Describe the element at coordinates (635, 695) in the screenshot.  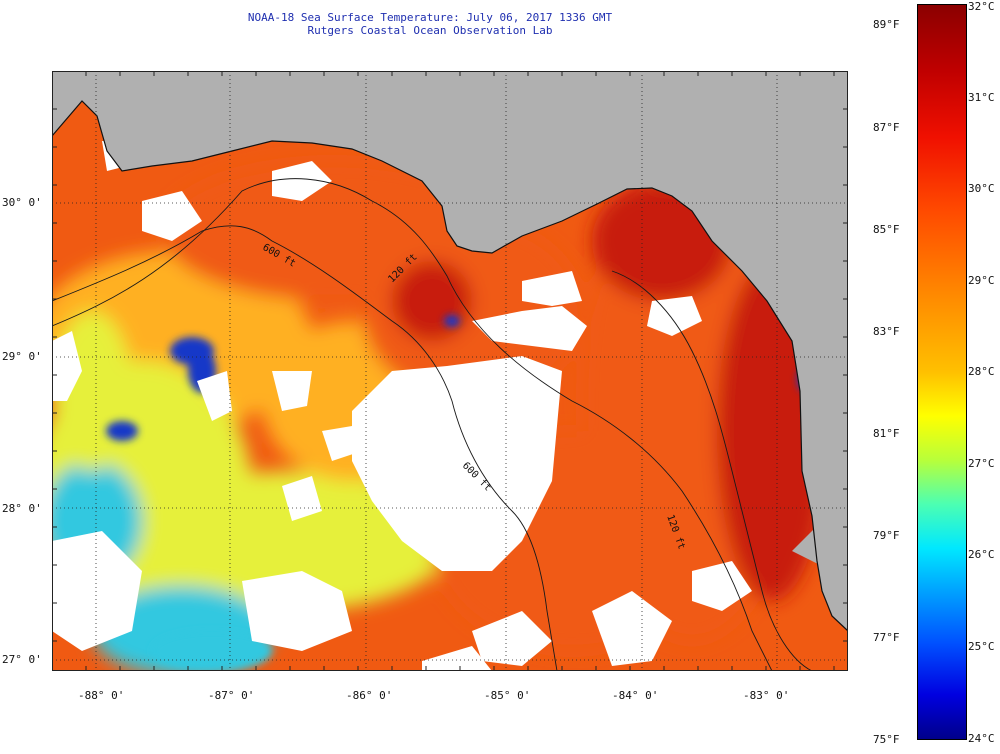
I see `lon-label-84: -84° 0'` at that location.